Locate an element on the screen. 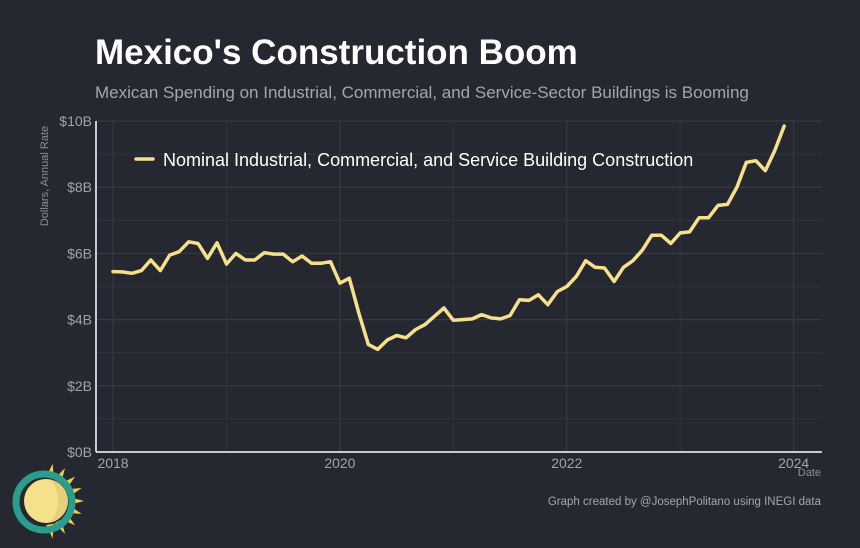 The width and height of the screenshot is (860, 548). y-tick-label: $8B is located at coordinates (79, 187).